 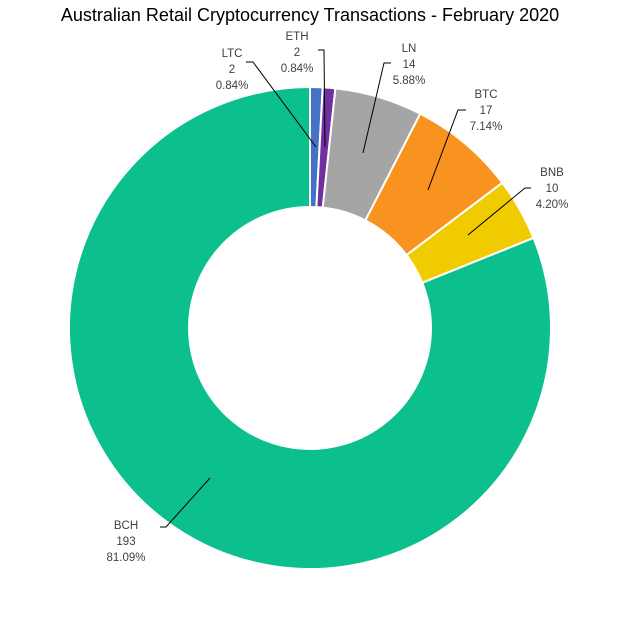 I want to click on data-label-eth: ETH 2 0.84%, so click(x=297, y=53).